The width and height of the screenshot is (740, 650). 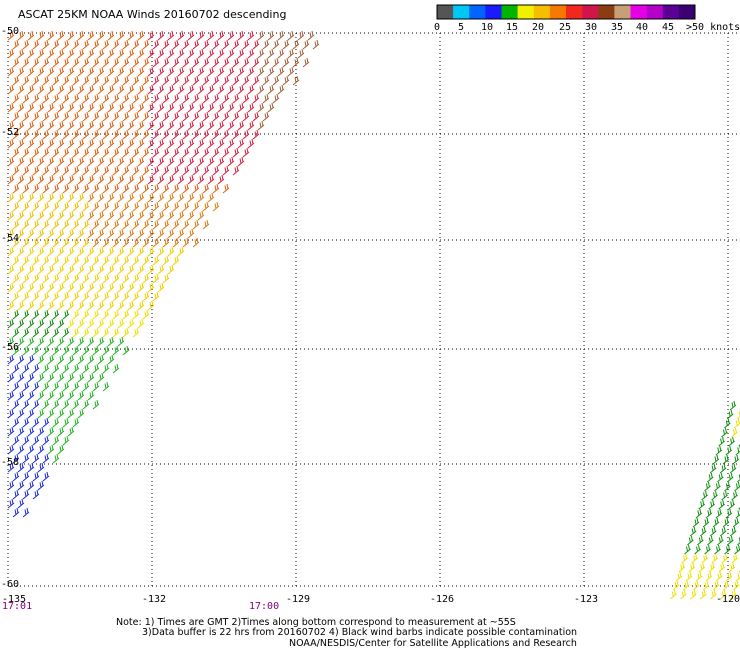 What do you see at coordinates (566, 12) in the screenshot?
I see `legend-frame` at bounding box center [566, 12].